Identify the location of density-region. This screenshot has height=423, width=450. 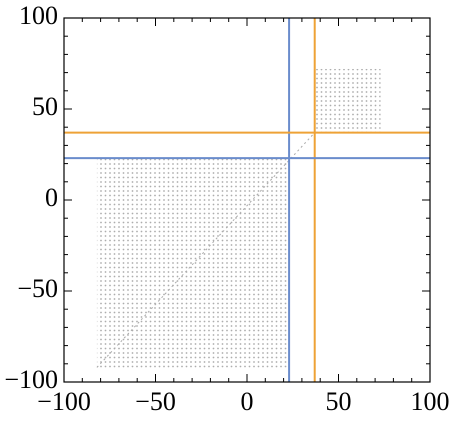
(347, 100).